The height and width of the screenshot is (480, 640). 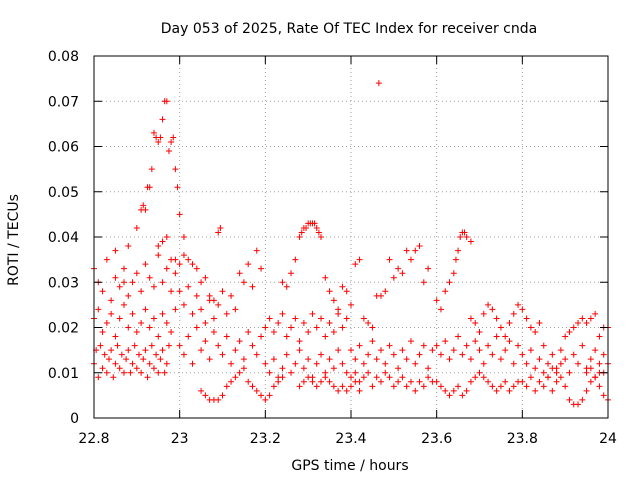 I want to click on y-tick-label: 0.01, so click(x=63, y=374).